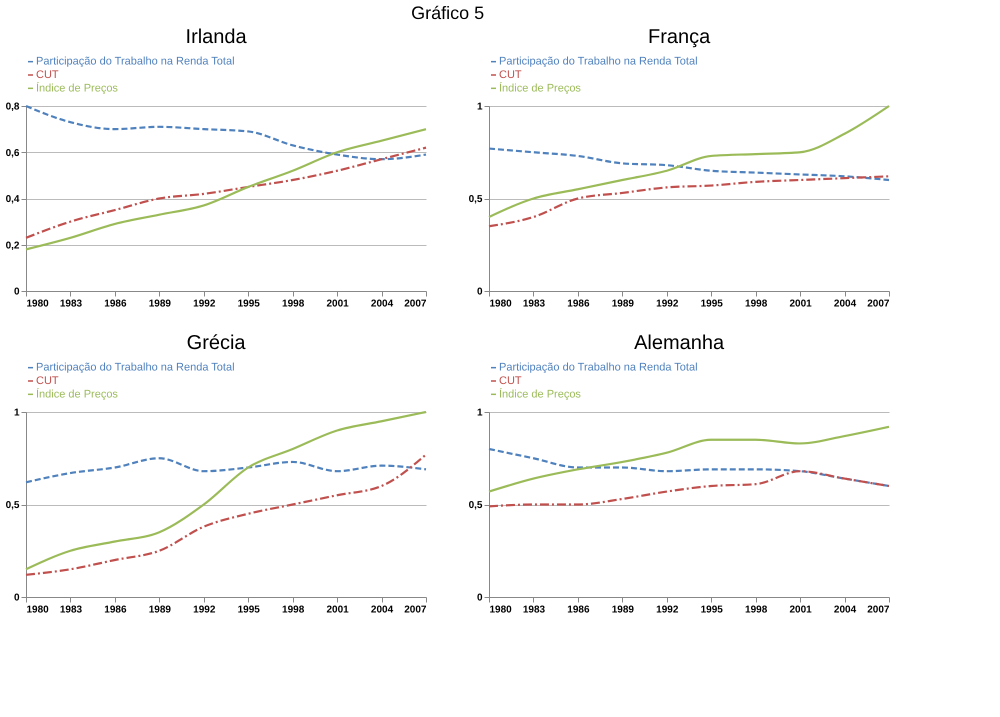  I want to click on chart-title: Irlanda, so click(217, 37).